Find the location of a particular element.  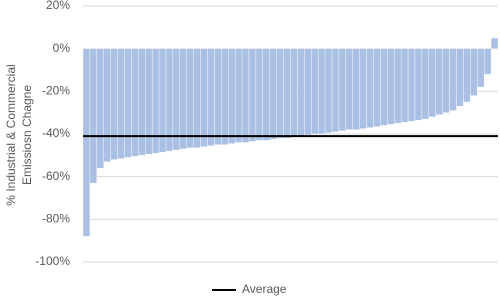

y-tick-label: -80% is located at coordinates (56, 219).